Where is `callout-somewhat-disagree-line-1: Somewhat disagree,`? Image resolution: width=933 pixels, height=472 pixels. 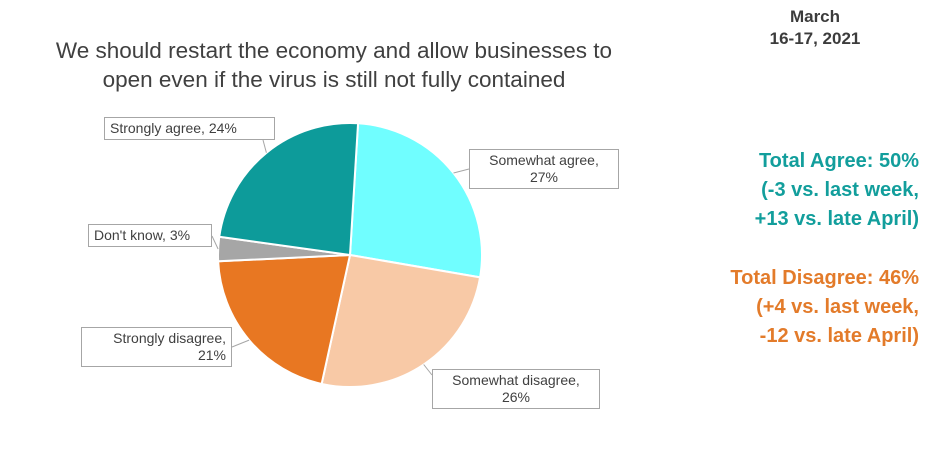 callout-somewhat-disagree-line-1: Somewhat disagree, is located at coordinates (516, 380).